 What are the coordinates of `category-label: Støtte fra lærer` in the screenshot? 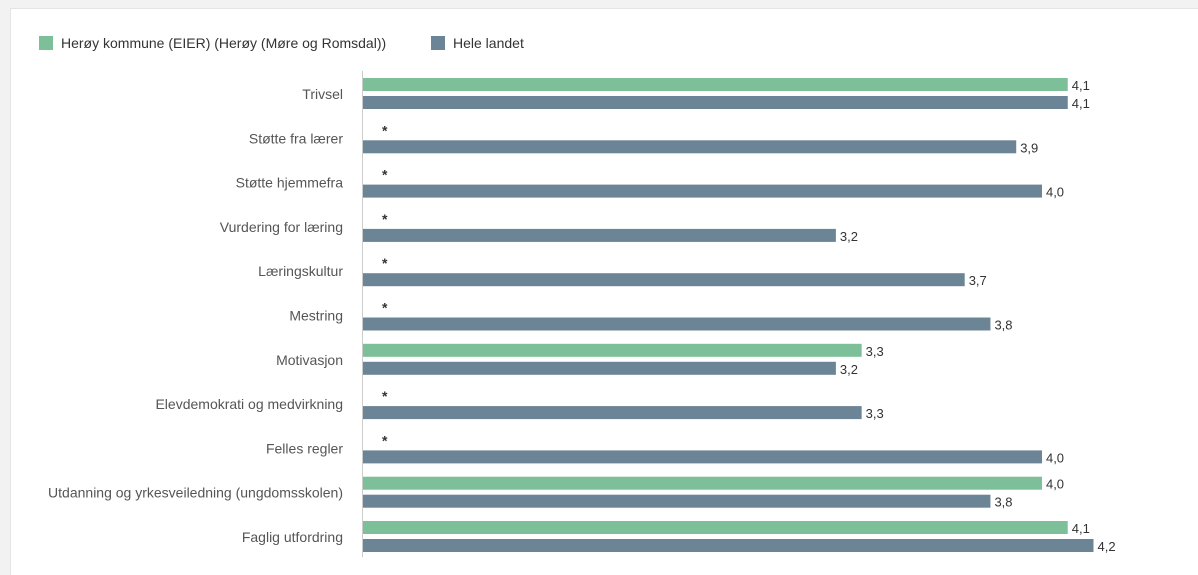 It's located at (296, 138).